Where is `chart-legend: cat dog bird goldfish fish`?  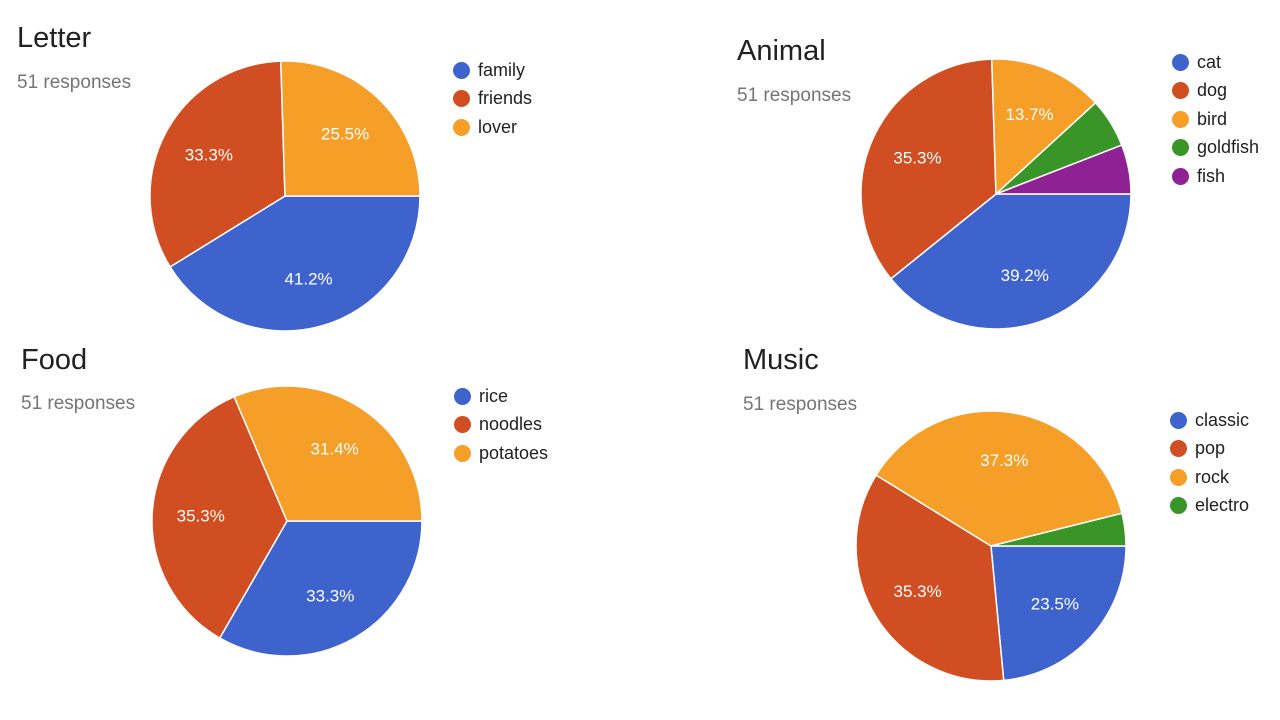
chart-legend: cat dog bird goldfish fish is located at coordinates (1215, 119).